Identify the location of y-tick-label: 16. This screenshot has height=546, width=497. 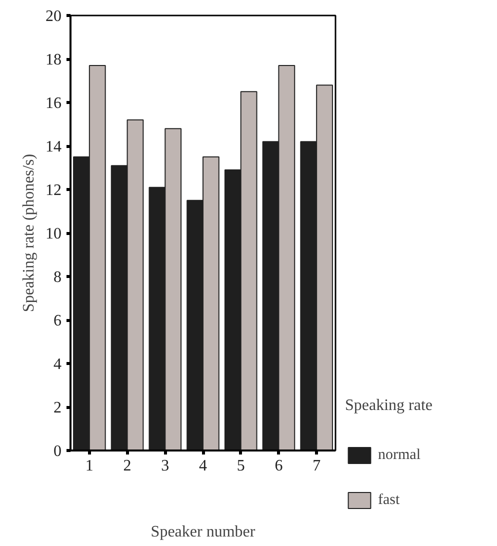
(54, 103).